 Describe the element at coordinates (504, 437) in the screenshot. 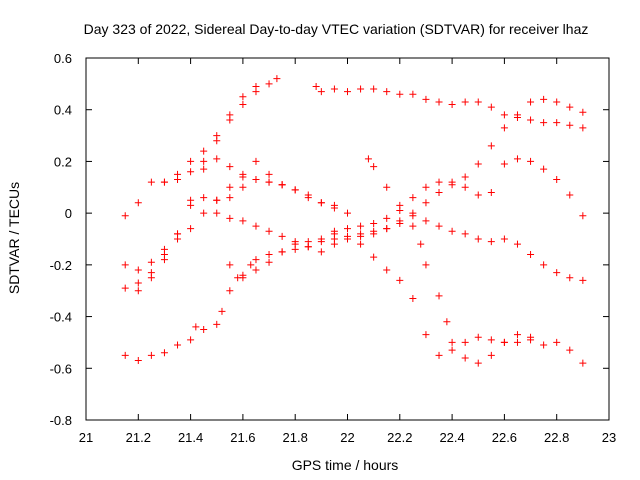

I see `x-tick-label: 22.6` at that location.